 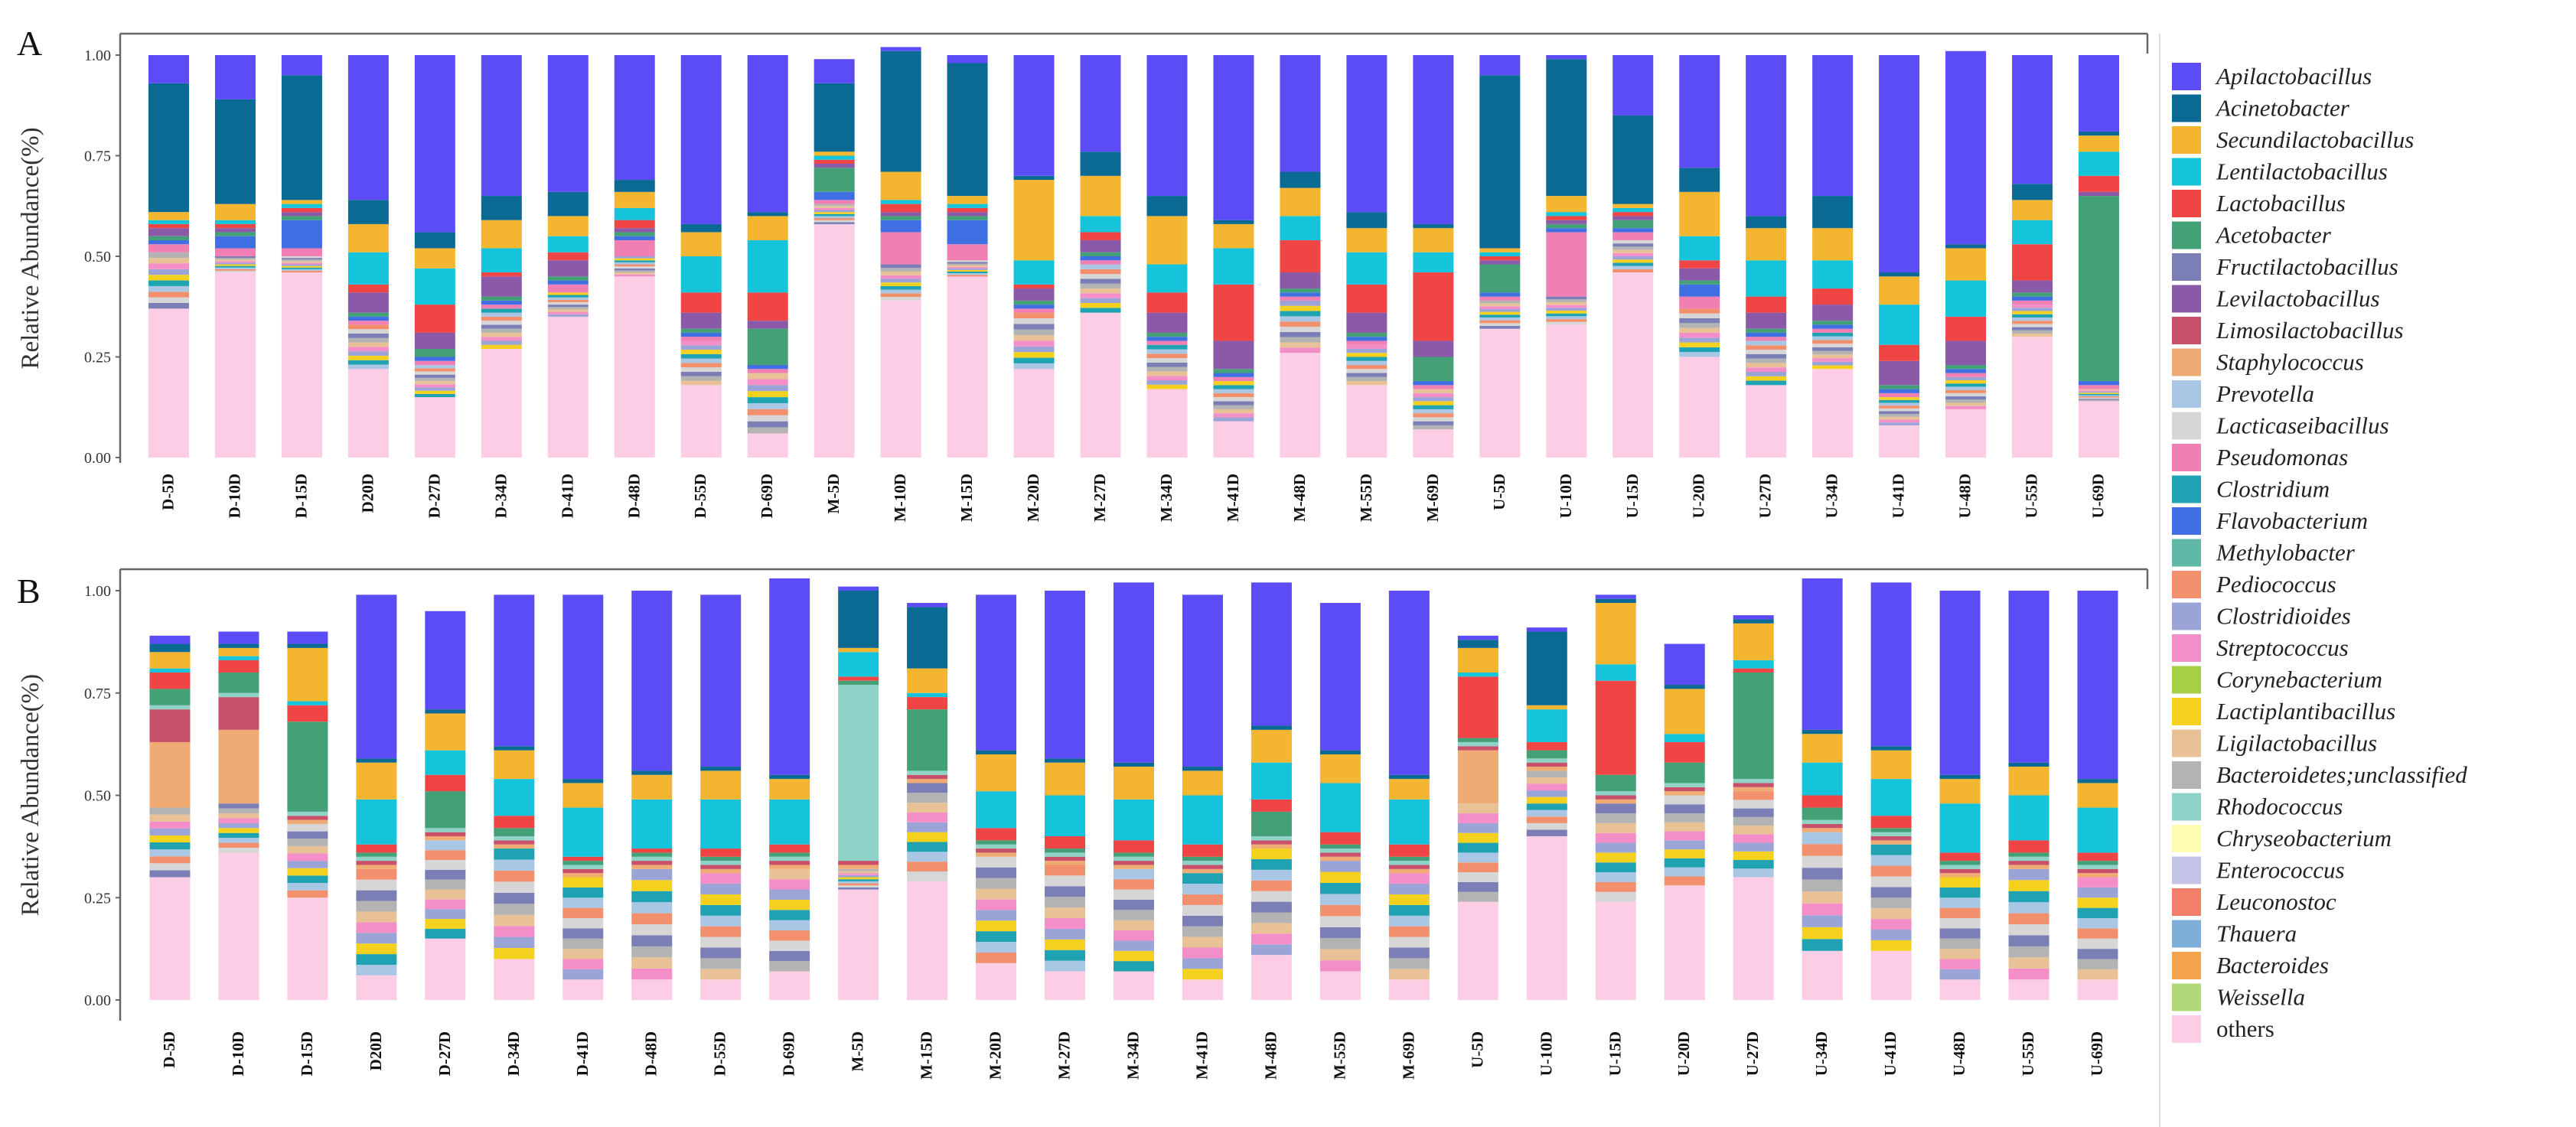 I want to click on x-category-label: U-15D, so click(x=1632, y=496).